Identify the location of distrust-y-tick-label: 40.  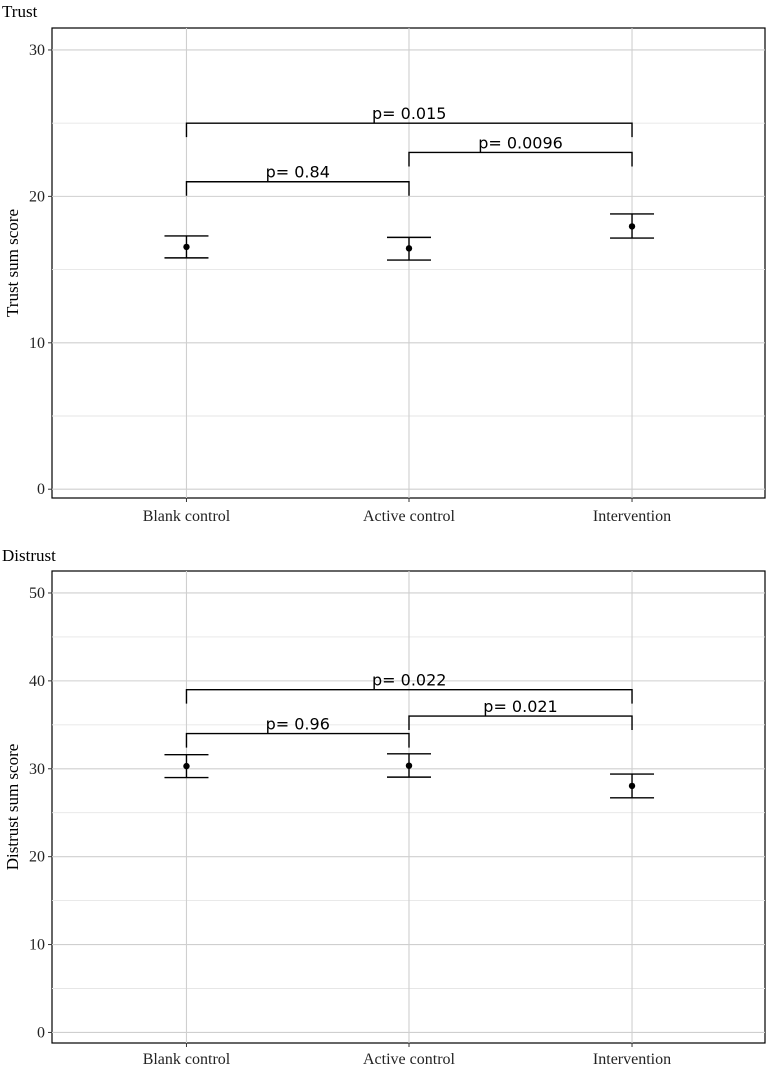
(37, 681).